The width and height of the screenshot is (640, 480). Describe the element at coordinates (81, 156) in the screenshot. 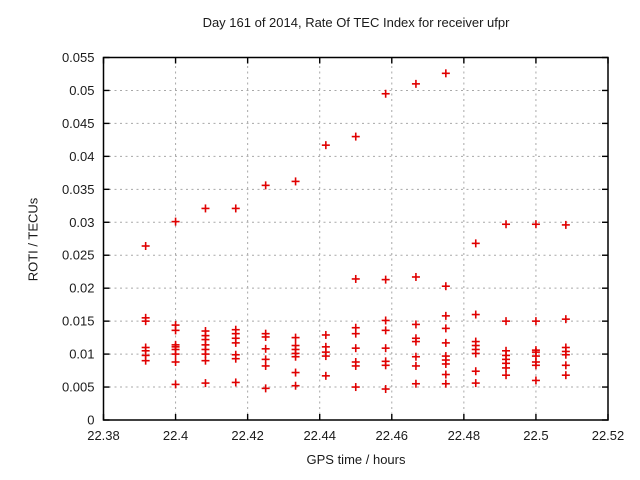

I see `y-tick-label: 0.04` at that location.